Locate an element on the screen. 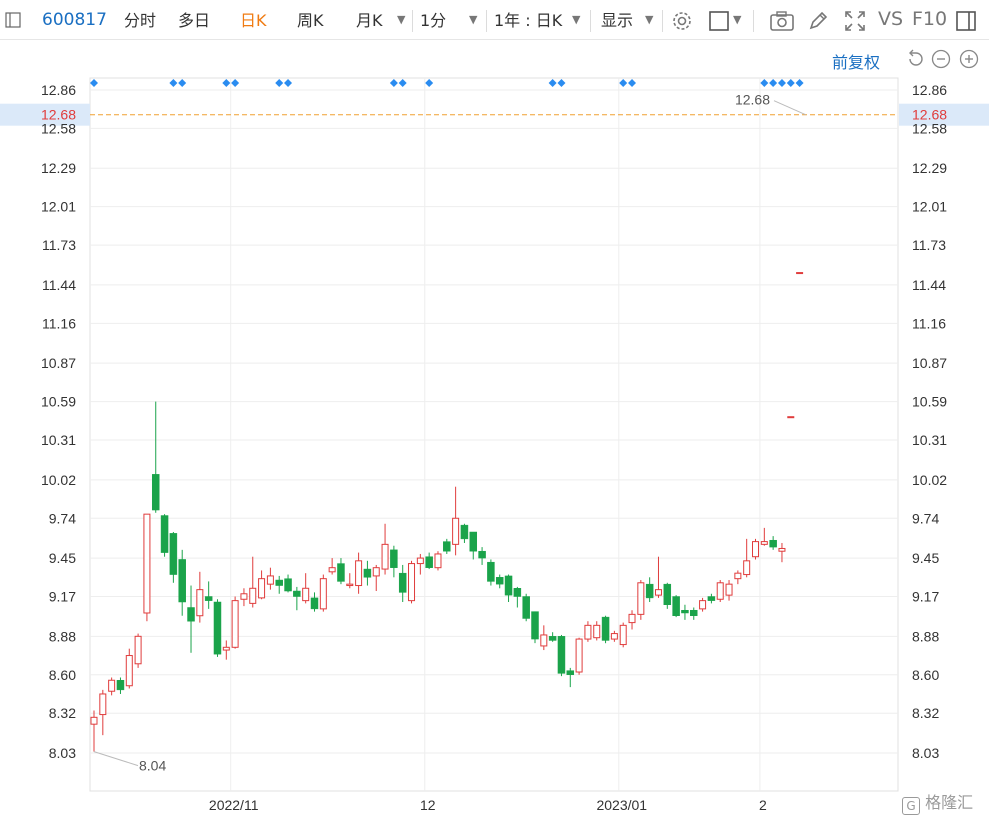 The height and width of the screenshot is (819, 989). y-tick-label-right: 9.45 is located at coordinates (925, 558).